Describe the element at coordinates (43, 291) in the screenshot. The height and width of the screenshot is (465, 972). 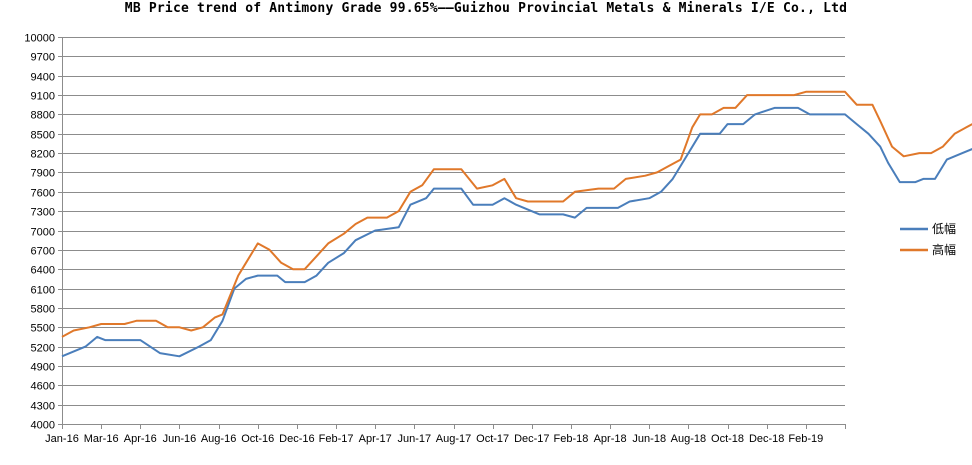
I see `y-tick-label: 6100` at that location.